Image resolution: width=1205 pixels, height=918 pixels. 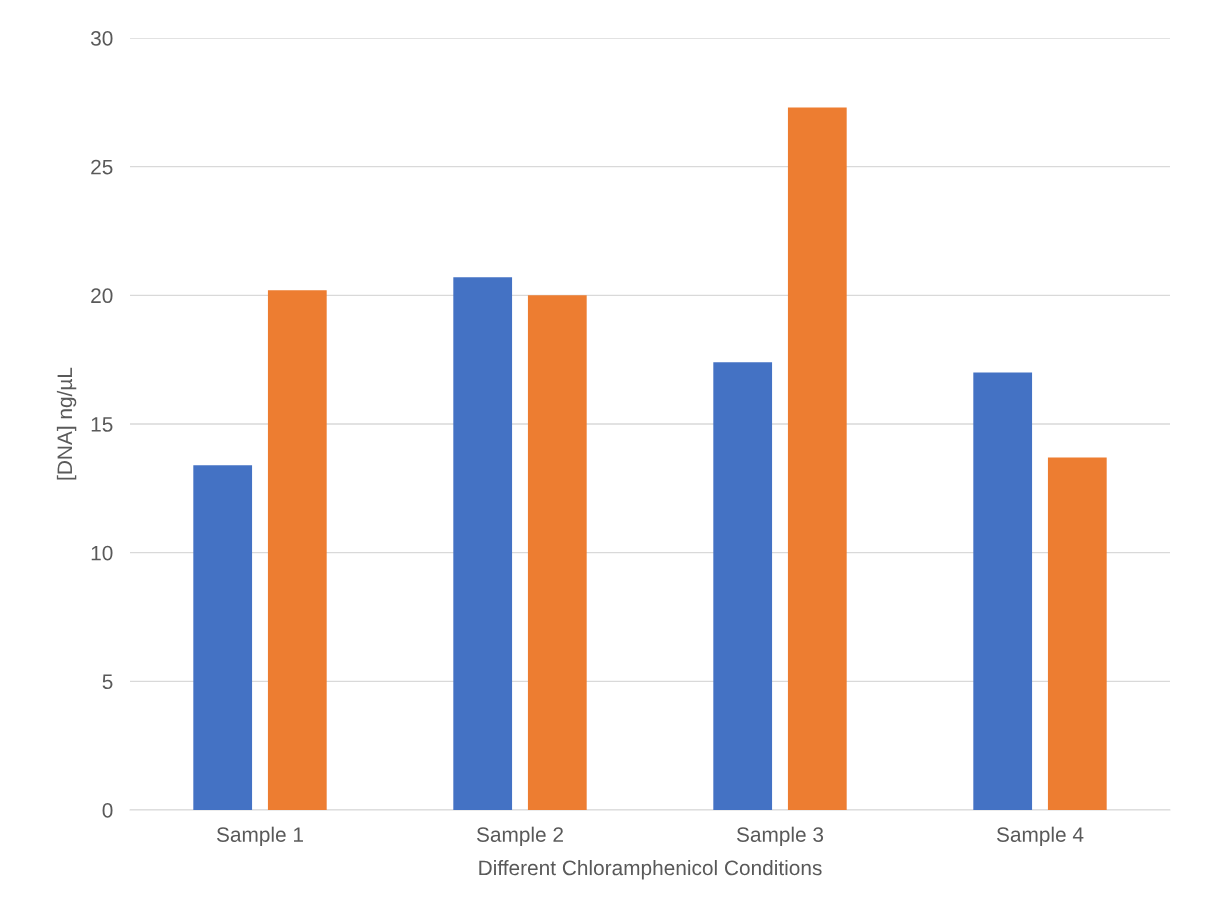 What do you see at coordinates (102, 553) in the screenshot?
I see `y-tick-label: 10` at bounding box center [102, 553].